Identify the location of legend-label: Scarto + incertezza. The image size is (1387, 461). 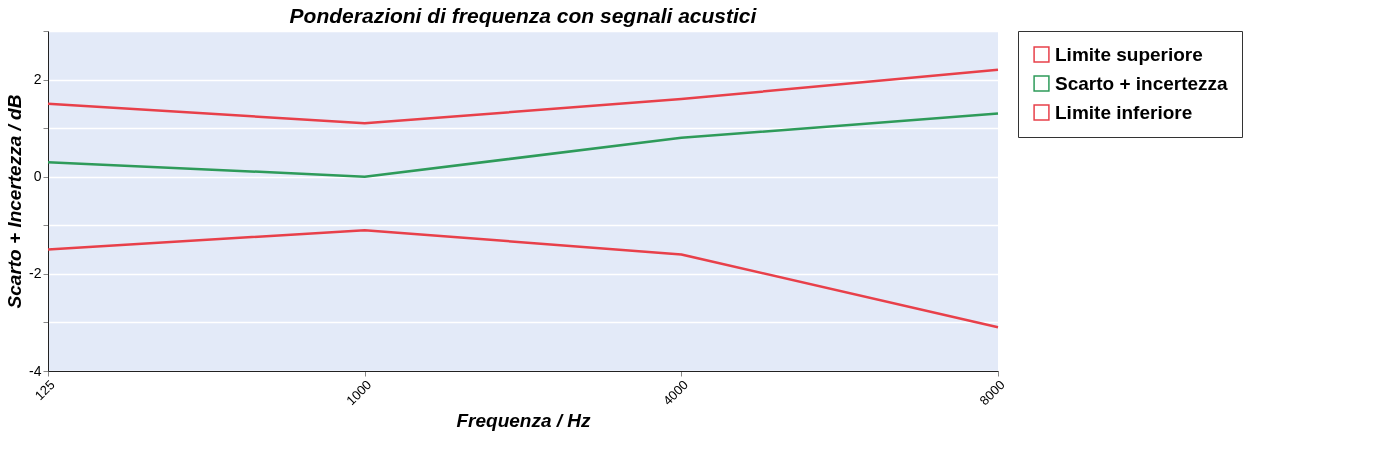
(1142, 83).